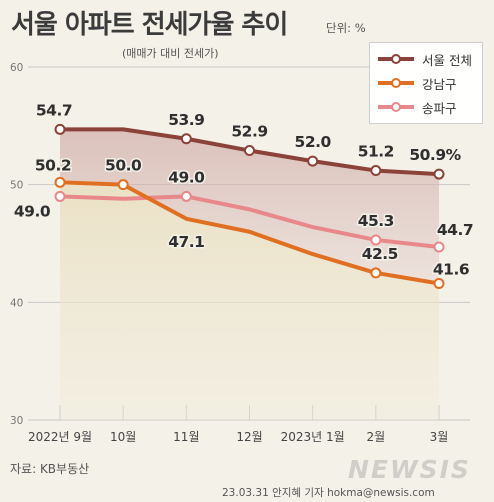 The height and width of the screenshot is (502, 494). I want to click on legend-item-songpa: 송파구, so click(416, 107).